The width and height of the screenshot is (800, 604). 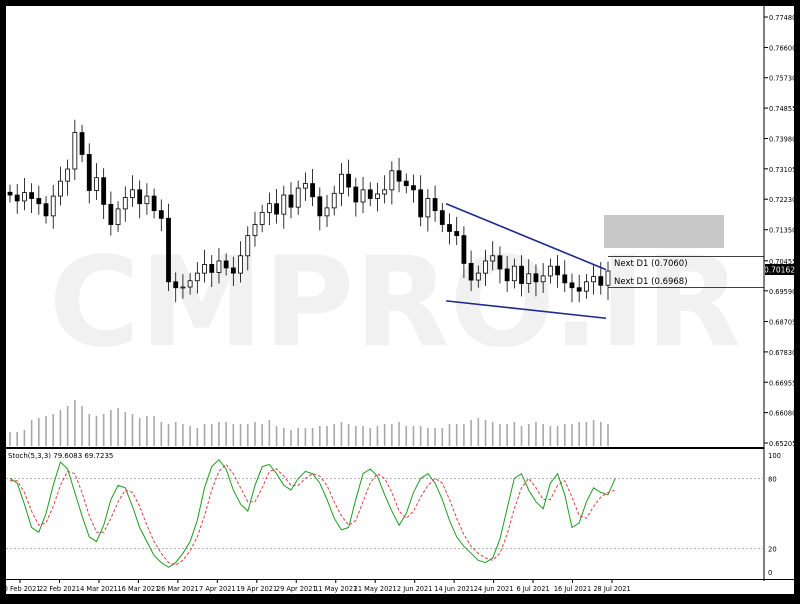 What do you see at coordinates (782, 292) in the screenshot?
I see `price-tick-label: 0.69590` at bounding box center [782, 292].